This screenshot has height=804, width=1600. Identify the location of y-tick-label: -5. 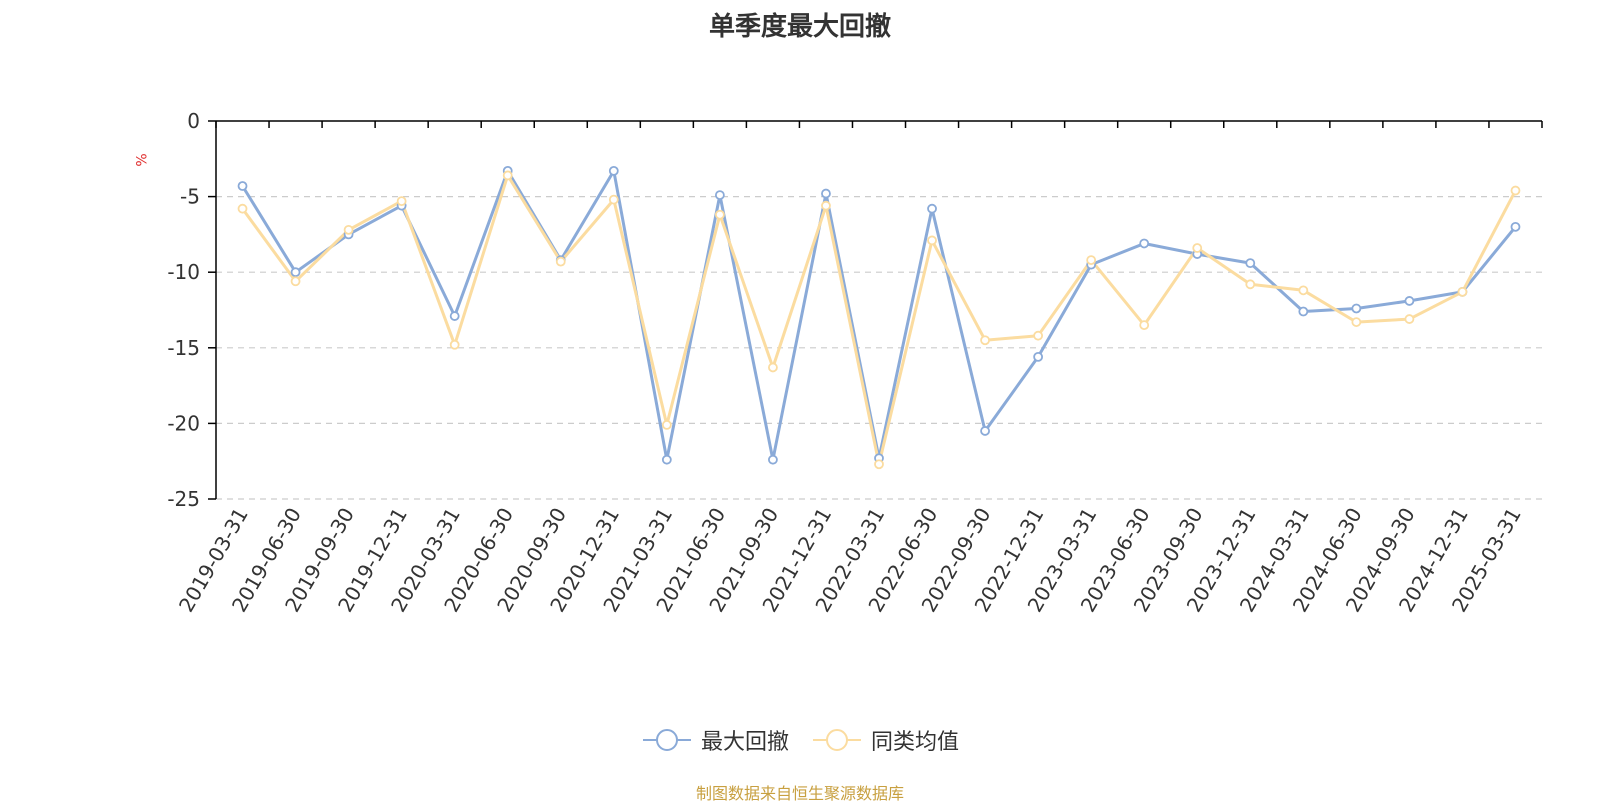
(190, 197).